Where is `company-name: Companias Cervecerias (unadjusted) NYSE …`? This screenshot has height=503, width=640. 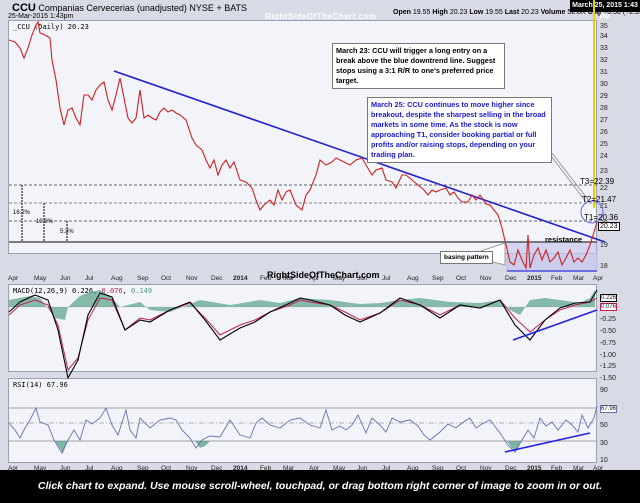
company-name: Companias Cervecerias (unadjusted) NYSE … is located at coordinates (143, 8).